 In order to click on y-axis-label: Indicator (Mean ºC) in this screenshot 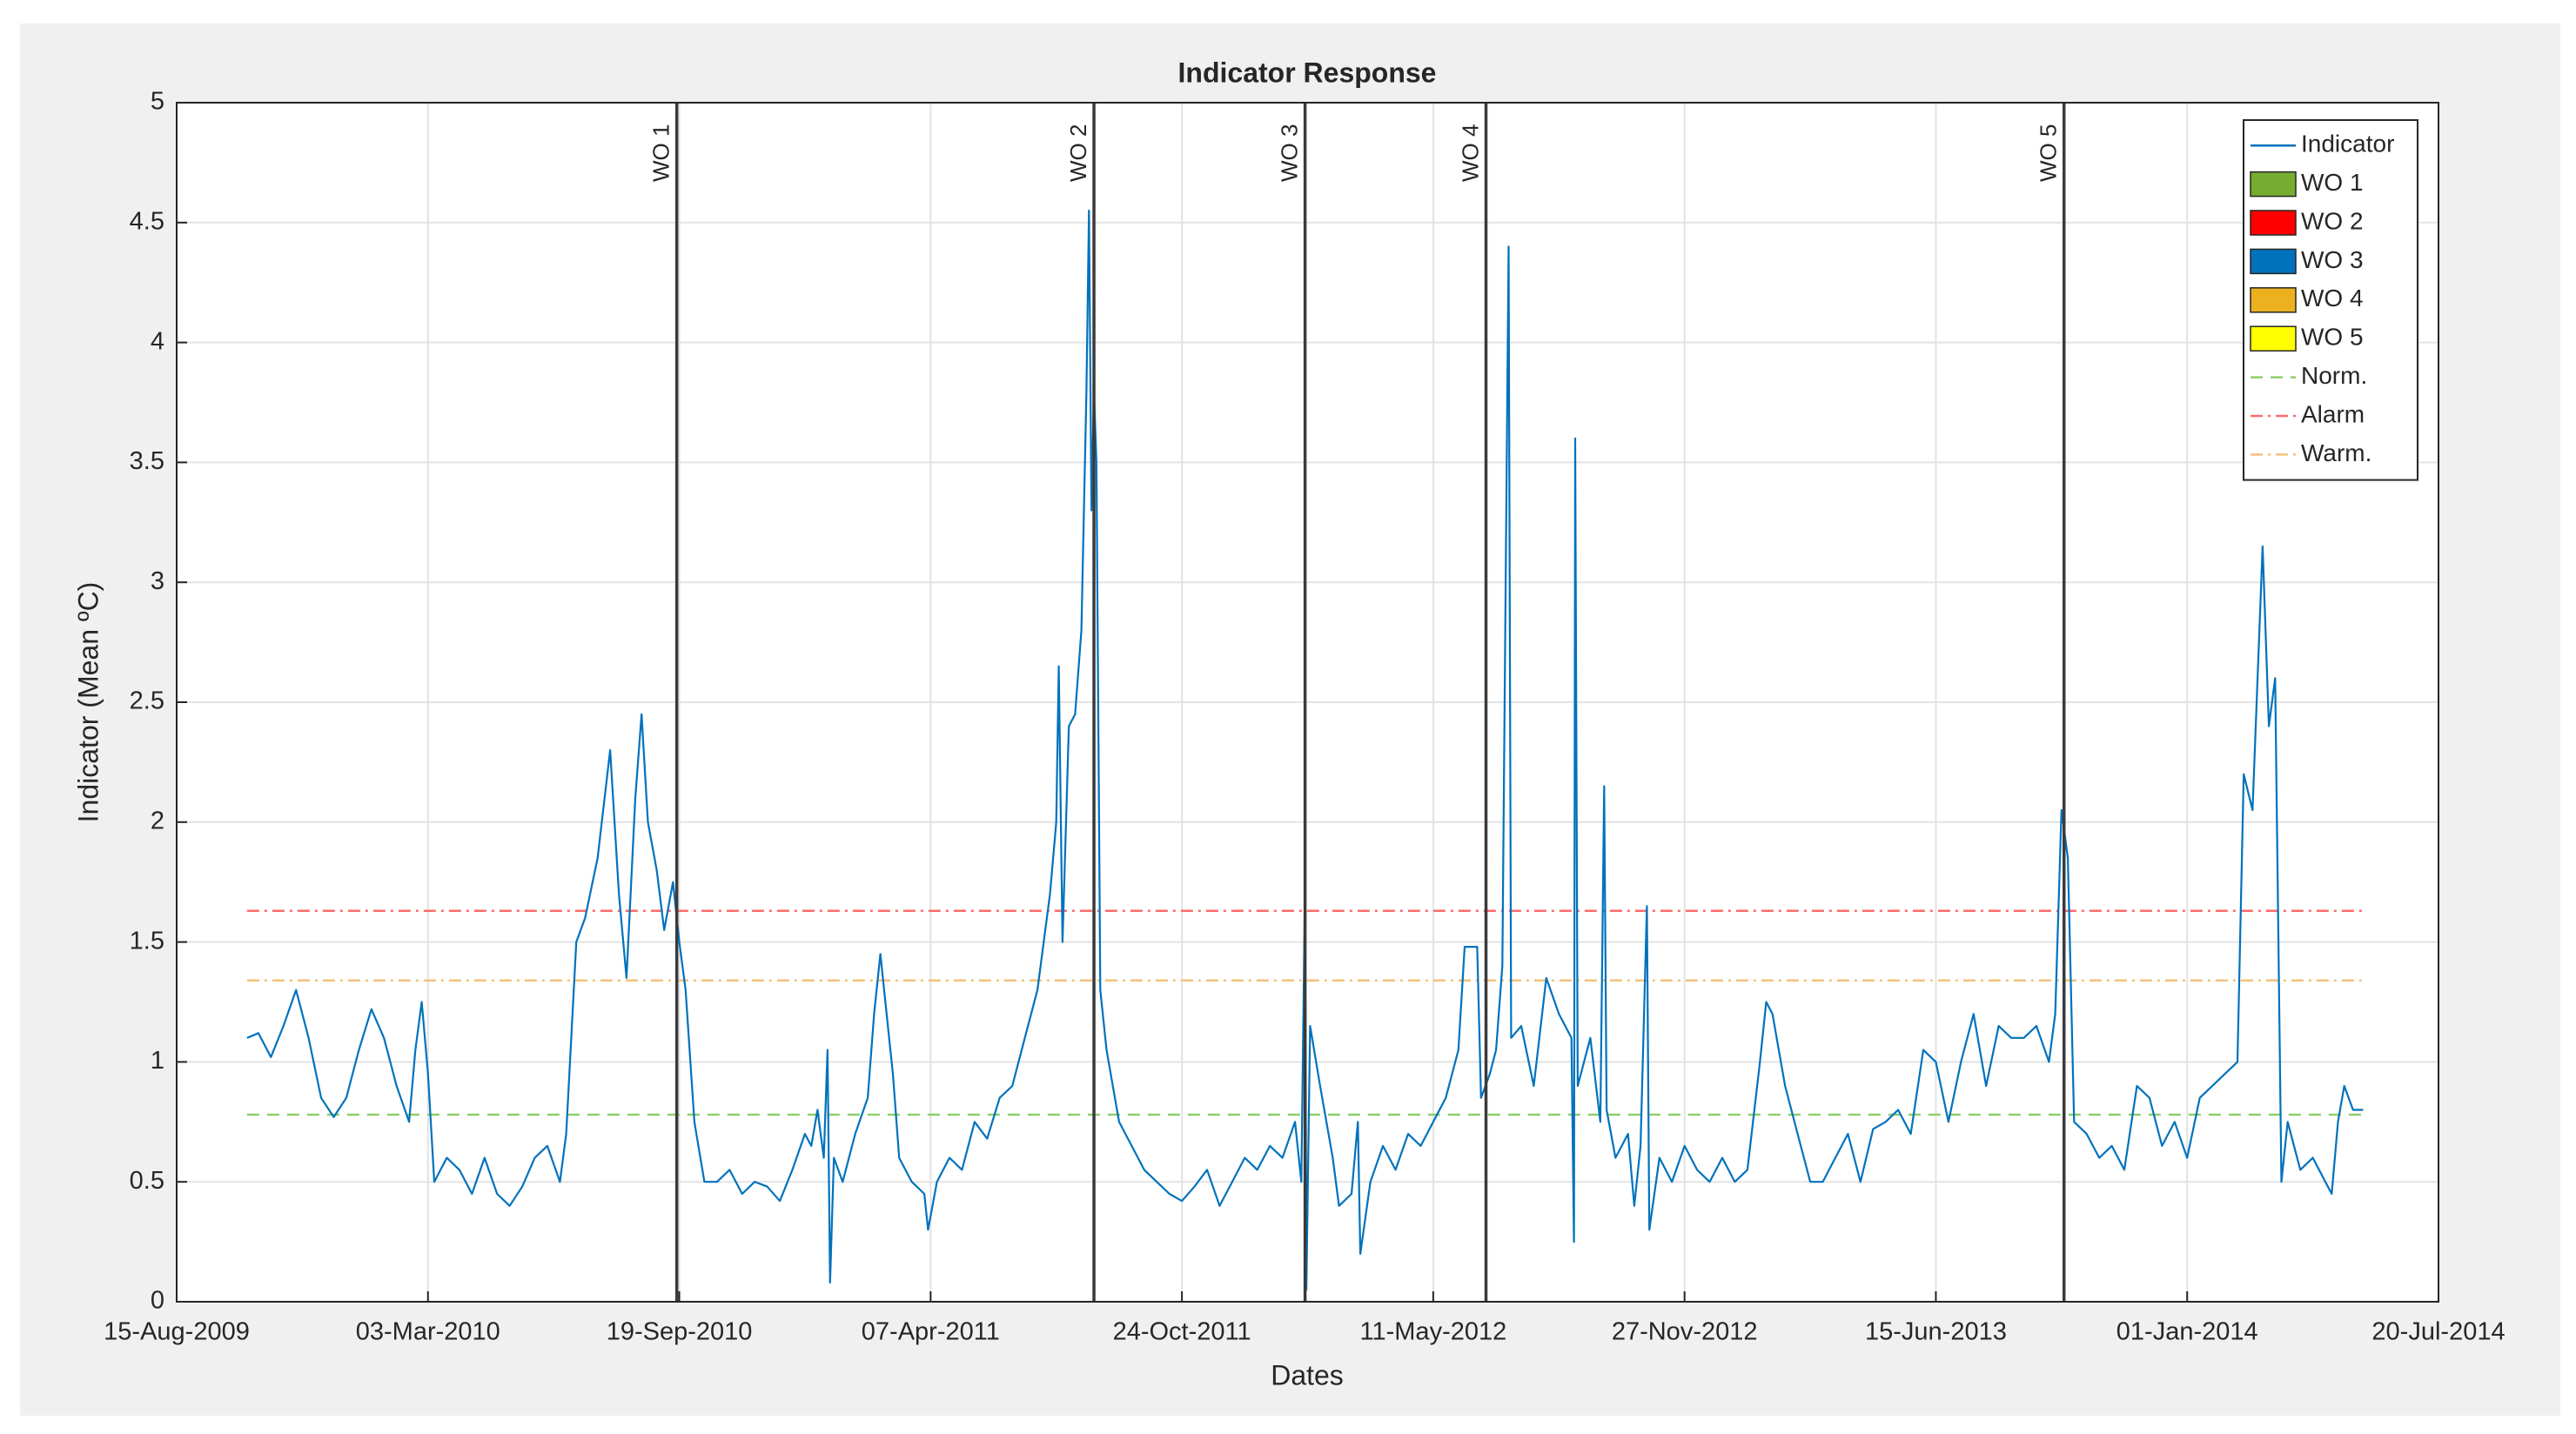, I will do `click(88, 702)`.